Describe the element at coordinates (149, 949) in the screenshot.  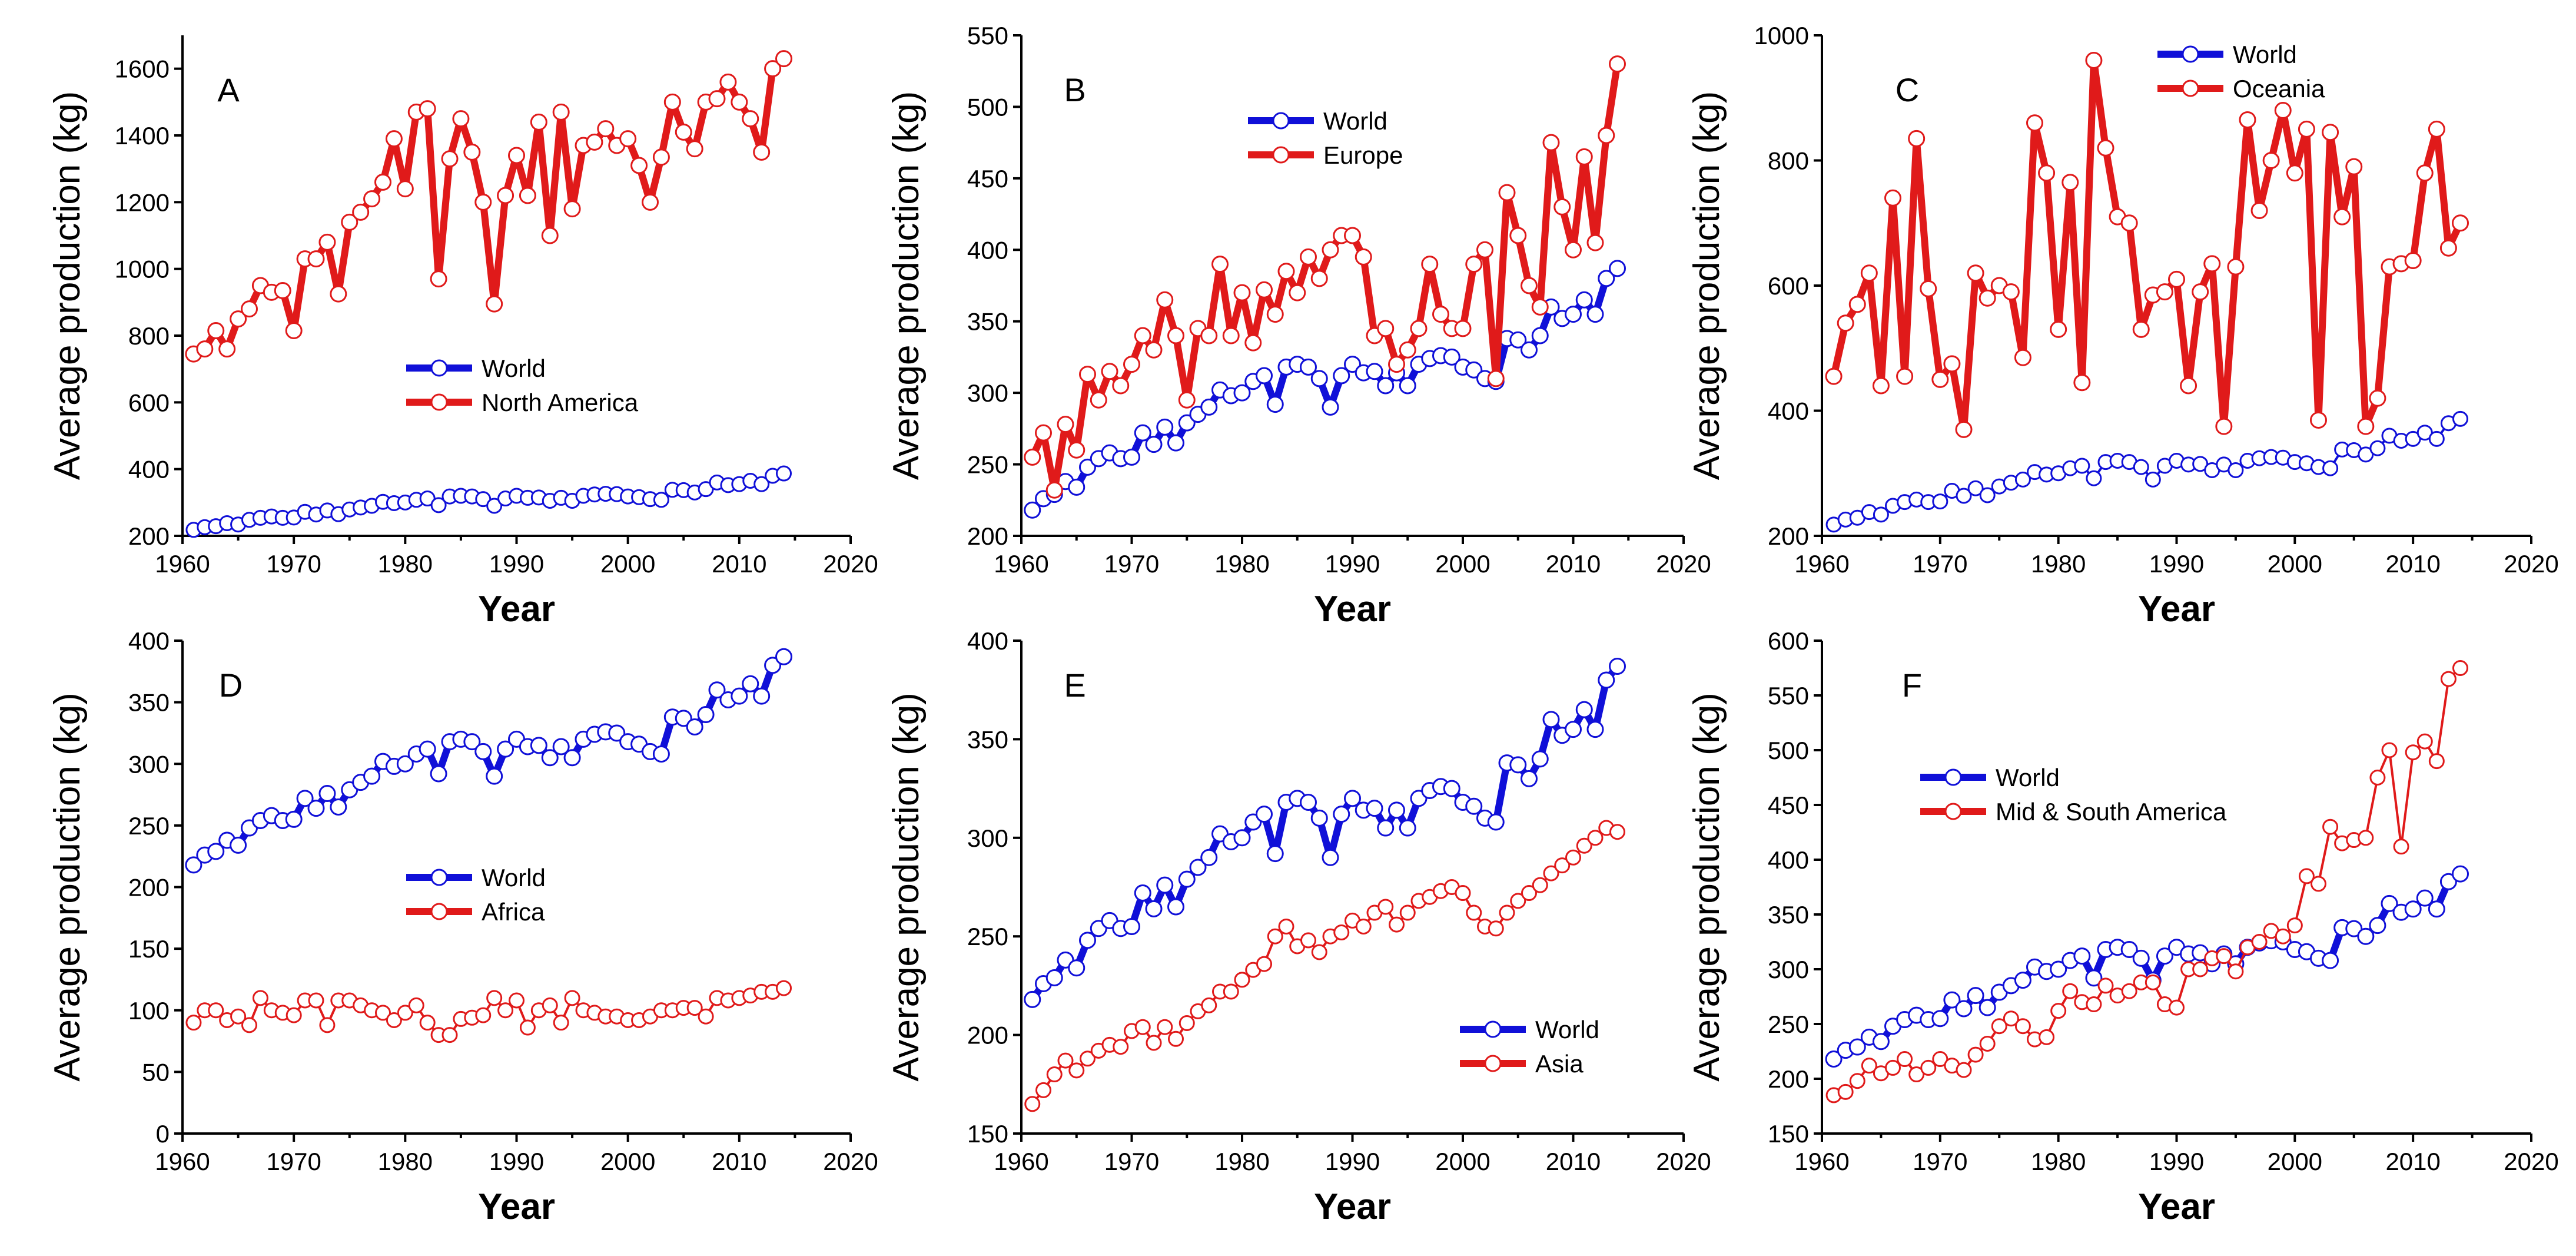
I see `y-tick-label: 150` at that location.